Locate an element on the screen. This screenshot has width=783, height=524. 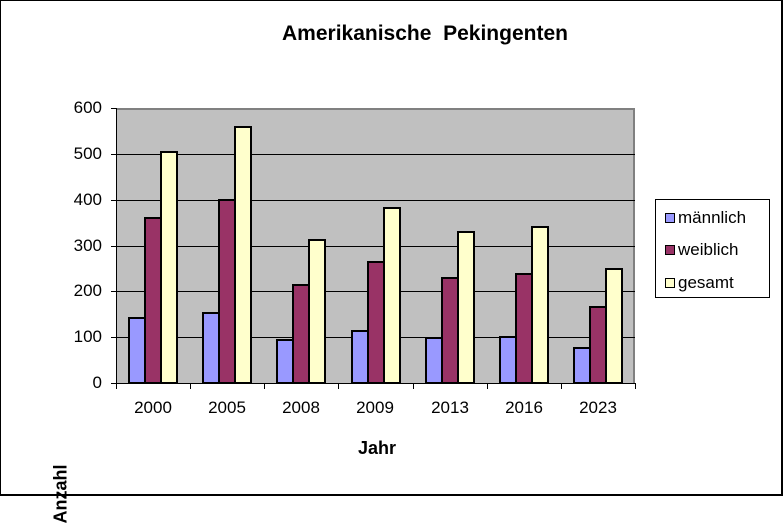
y-tick-label: 0 is located at coordinates (97, 382).